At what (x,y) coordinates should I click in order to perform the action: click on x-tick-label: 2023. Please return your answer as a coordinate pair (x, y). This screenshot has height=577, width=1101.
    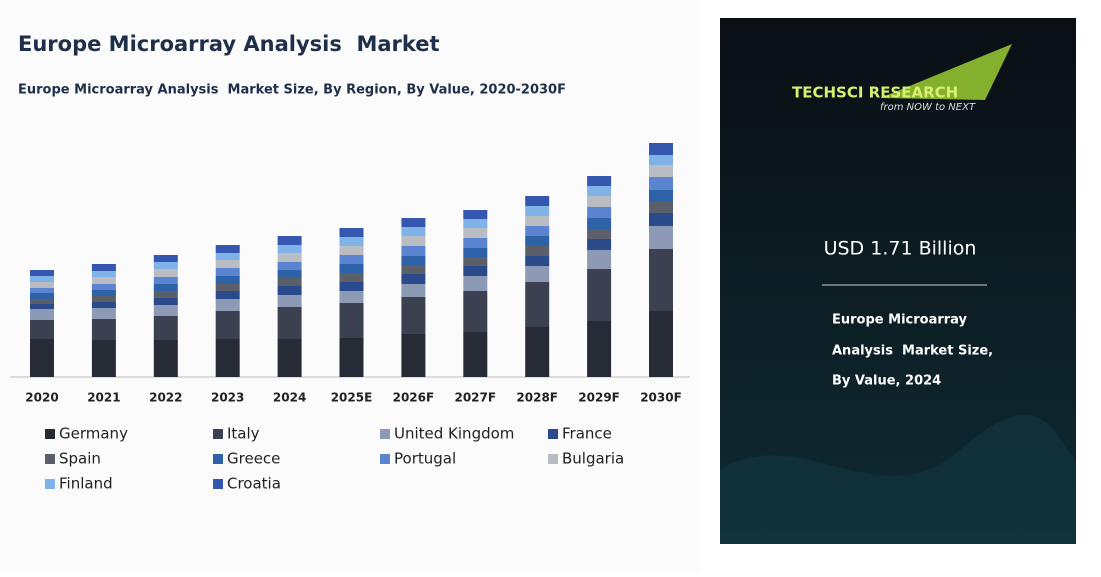
    Looking at the image, I should click on (227, 398).